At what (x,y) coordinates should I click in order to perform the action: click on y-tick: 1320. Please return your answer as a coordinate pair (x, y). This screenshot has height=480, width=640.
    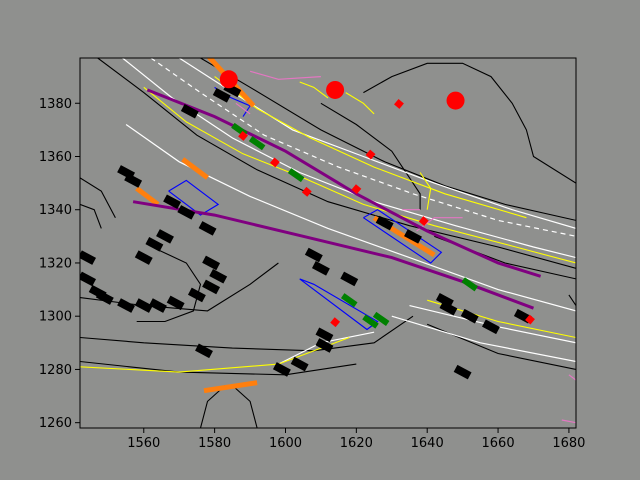
    Looking at the image, I should click on (59, 263).